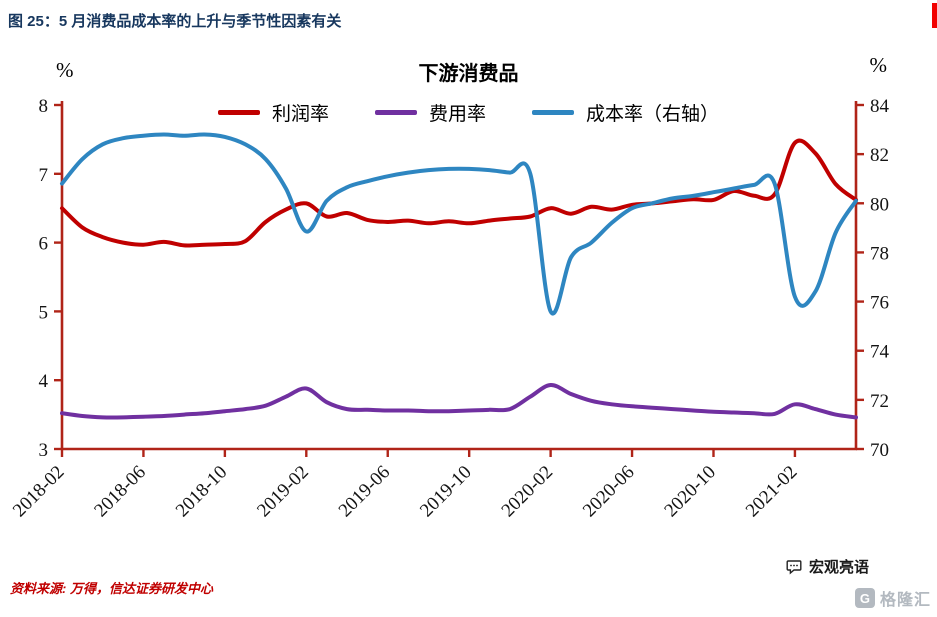 This screenshot has height=617, width=937. I want to click on legend-label-profit-rate: 利润率, so click(300, 114).